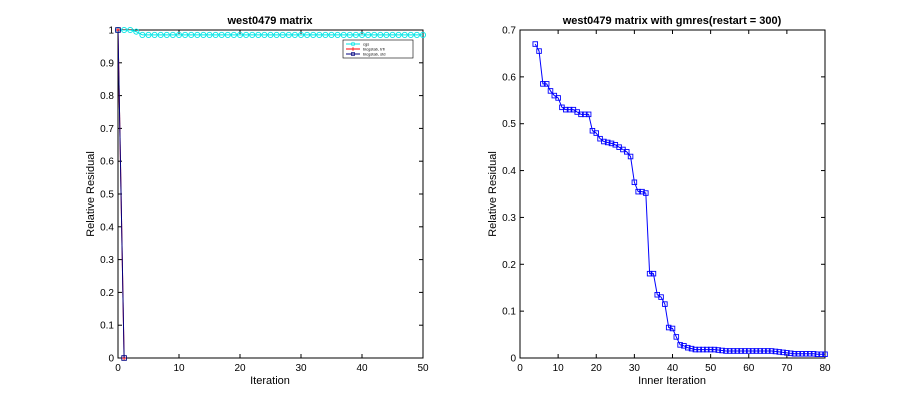 This screenshot has width=911, height=403. I want to click on right-ylabel: Relative Residual, so click(493, 194).